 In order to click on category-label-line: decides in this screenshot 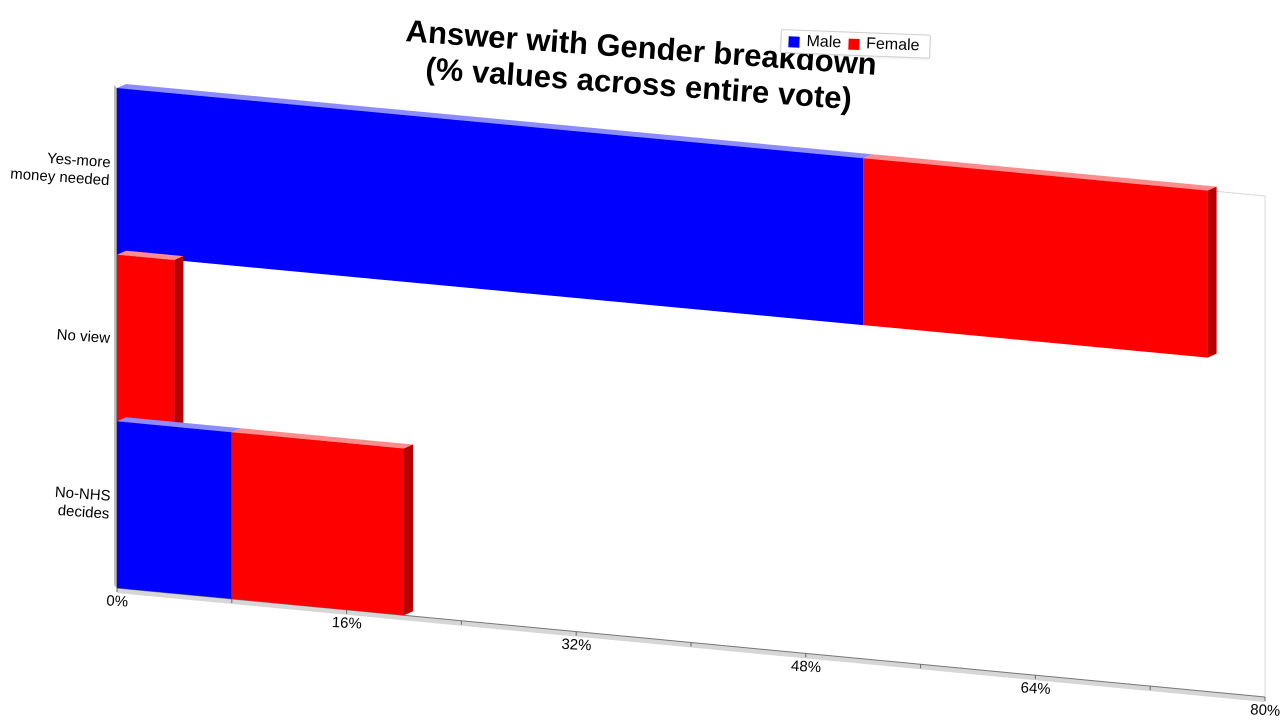, I will do `click(83, 512)`.